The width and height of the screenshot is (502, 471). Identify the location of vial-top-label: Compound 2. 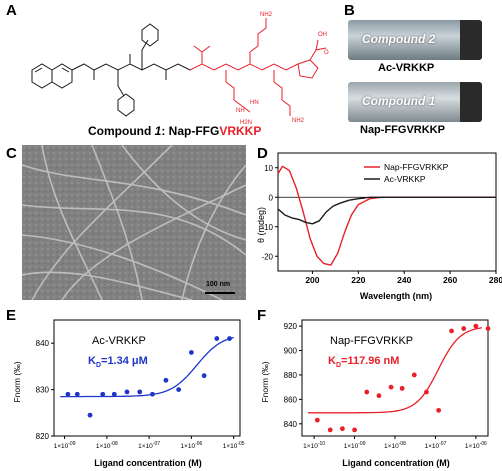
(399, 39).